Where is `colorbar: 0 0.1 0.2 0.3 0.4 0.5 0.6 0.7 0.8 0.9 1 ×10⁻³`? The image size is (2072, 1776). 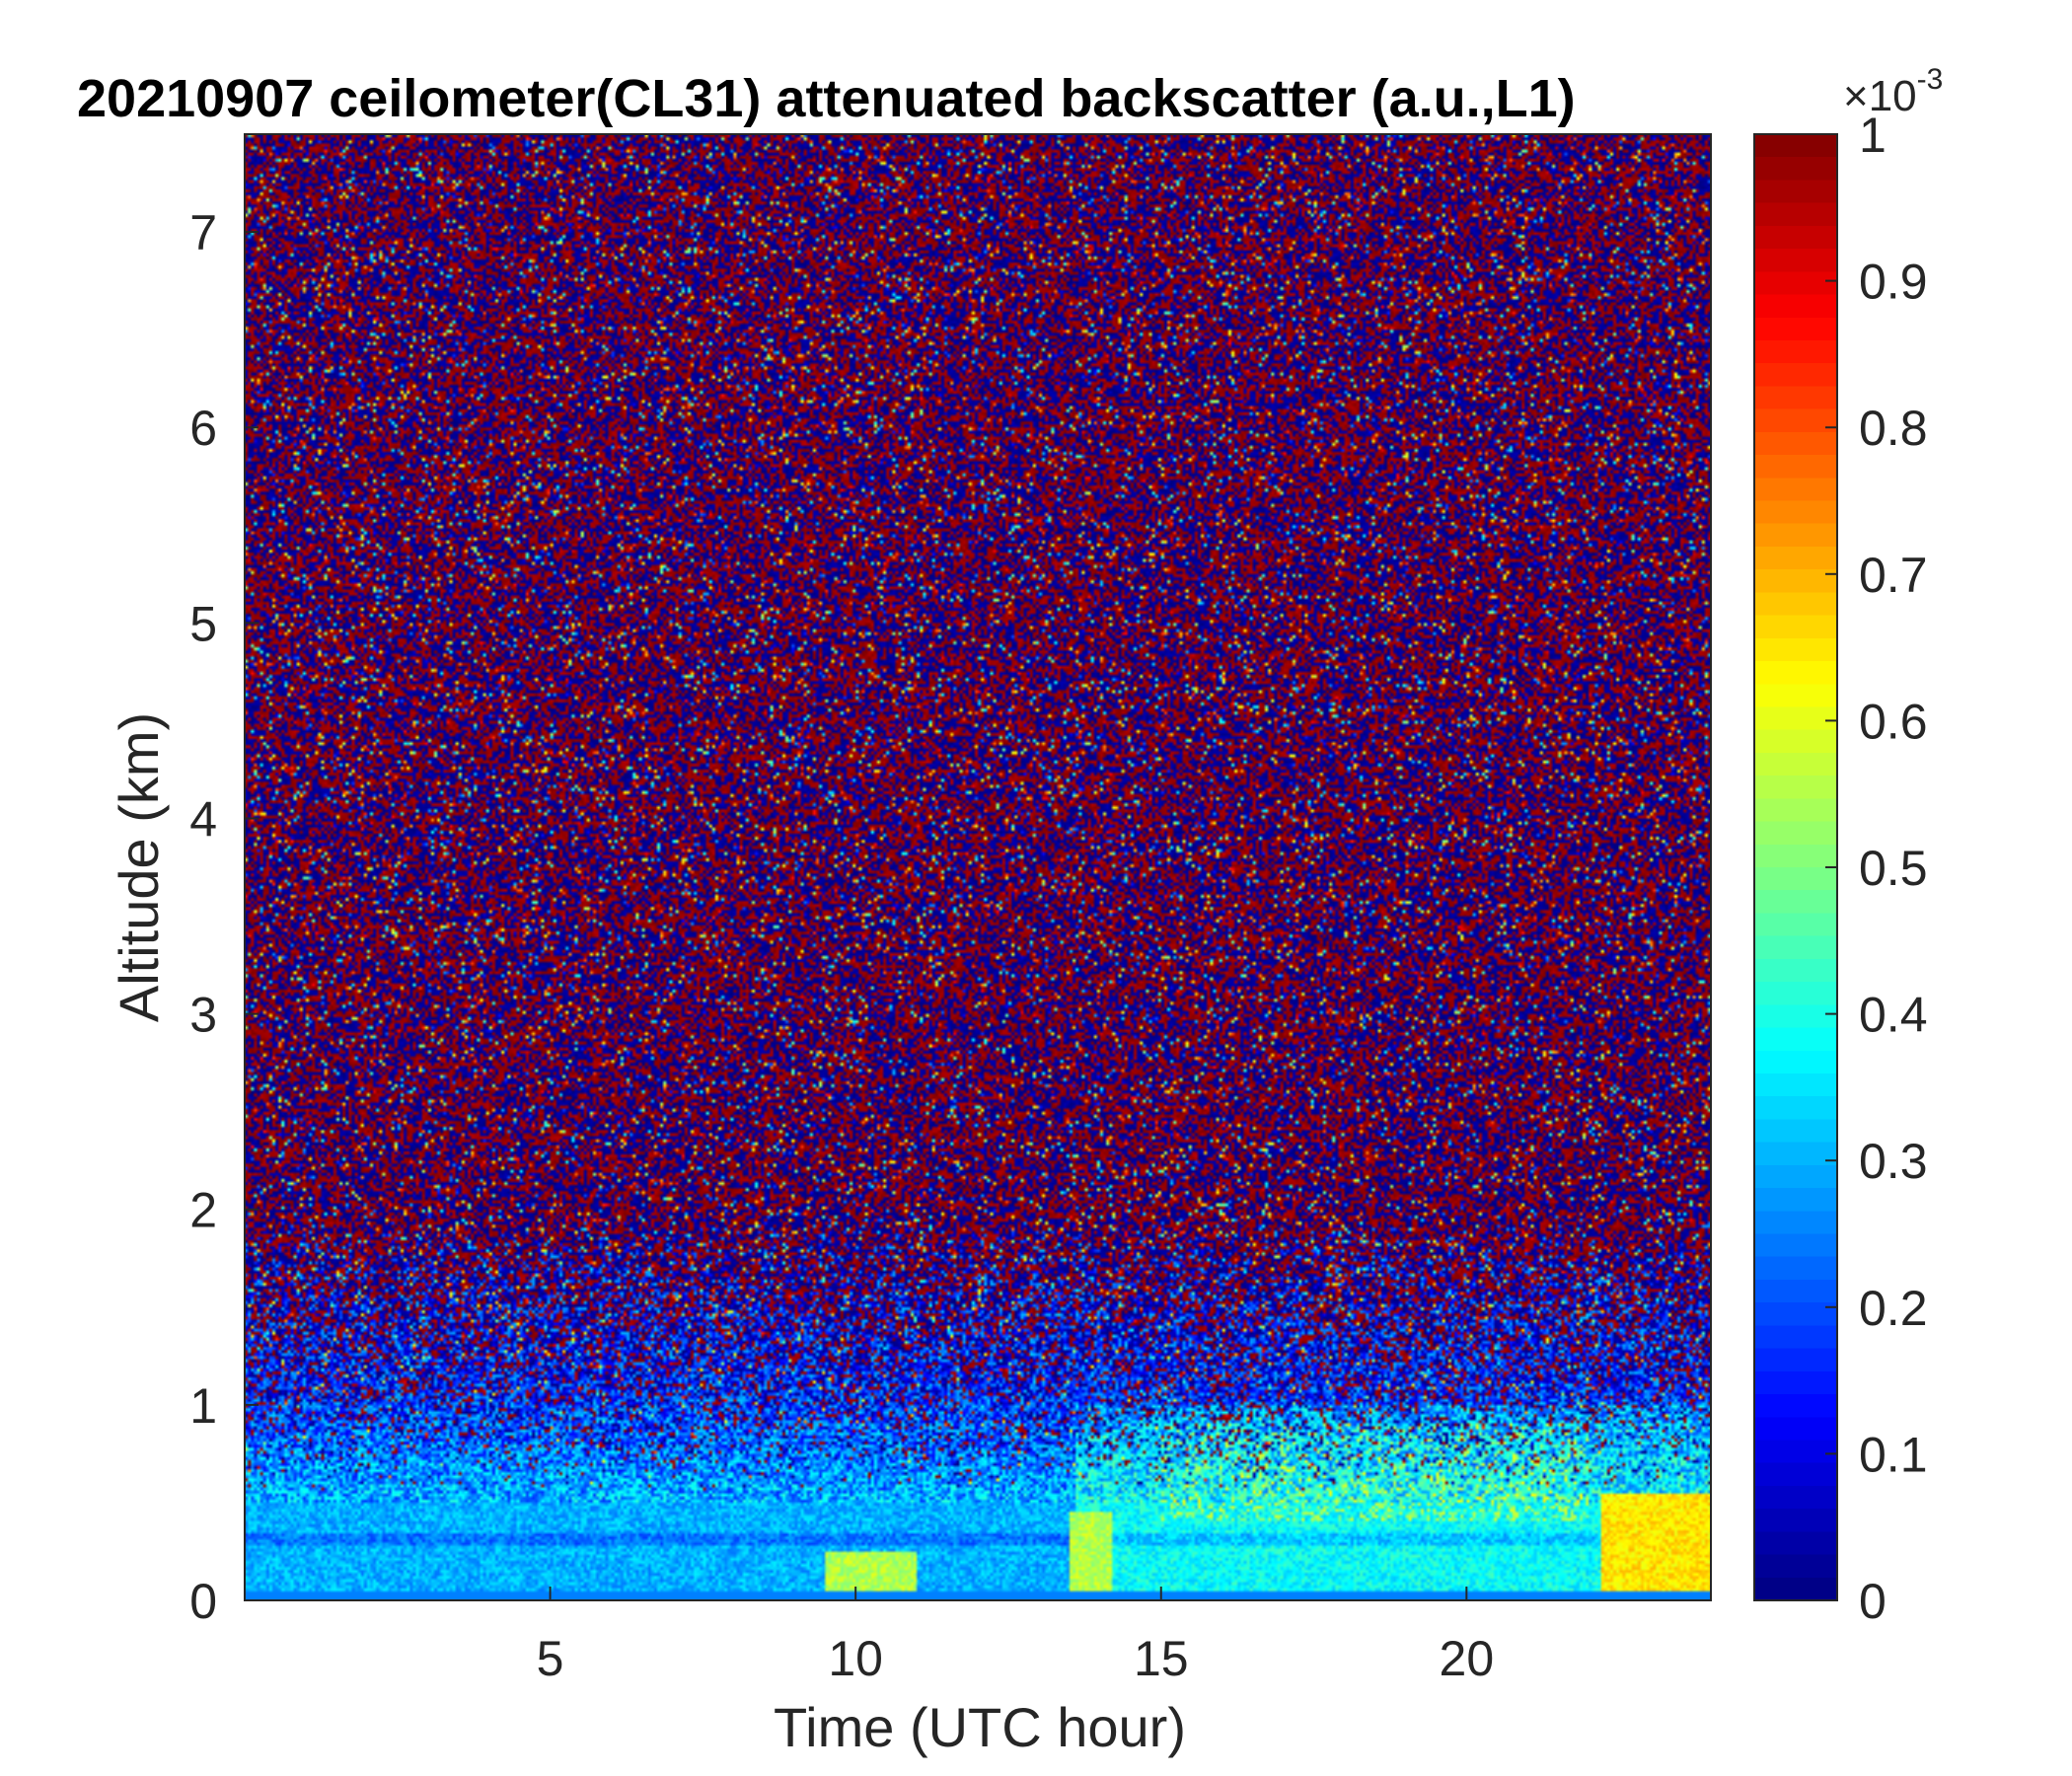
colorbar: 0 0.1 0.2 0.3 0.4 0.5 0.6 0.7 0.8 0.9 1 ×10⁻³ is located at coordinates (1848, 846).